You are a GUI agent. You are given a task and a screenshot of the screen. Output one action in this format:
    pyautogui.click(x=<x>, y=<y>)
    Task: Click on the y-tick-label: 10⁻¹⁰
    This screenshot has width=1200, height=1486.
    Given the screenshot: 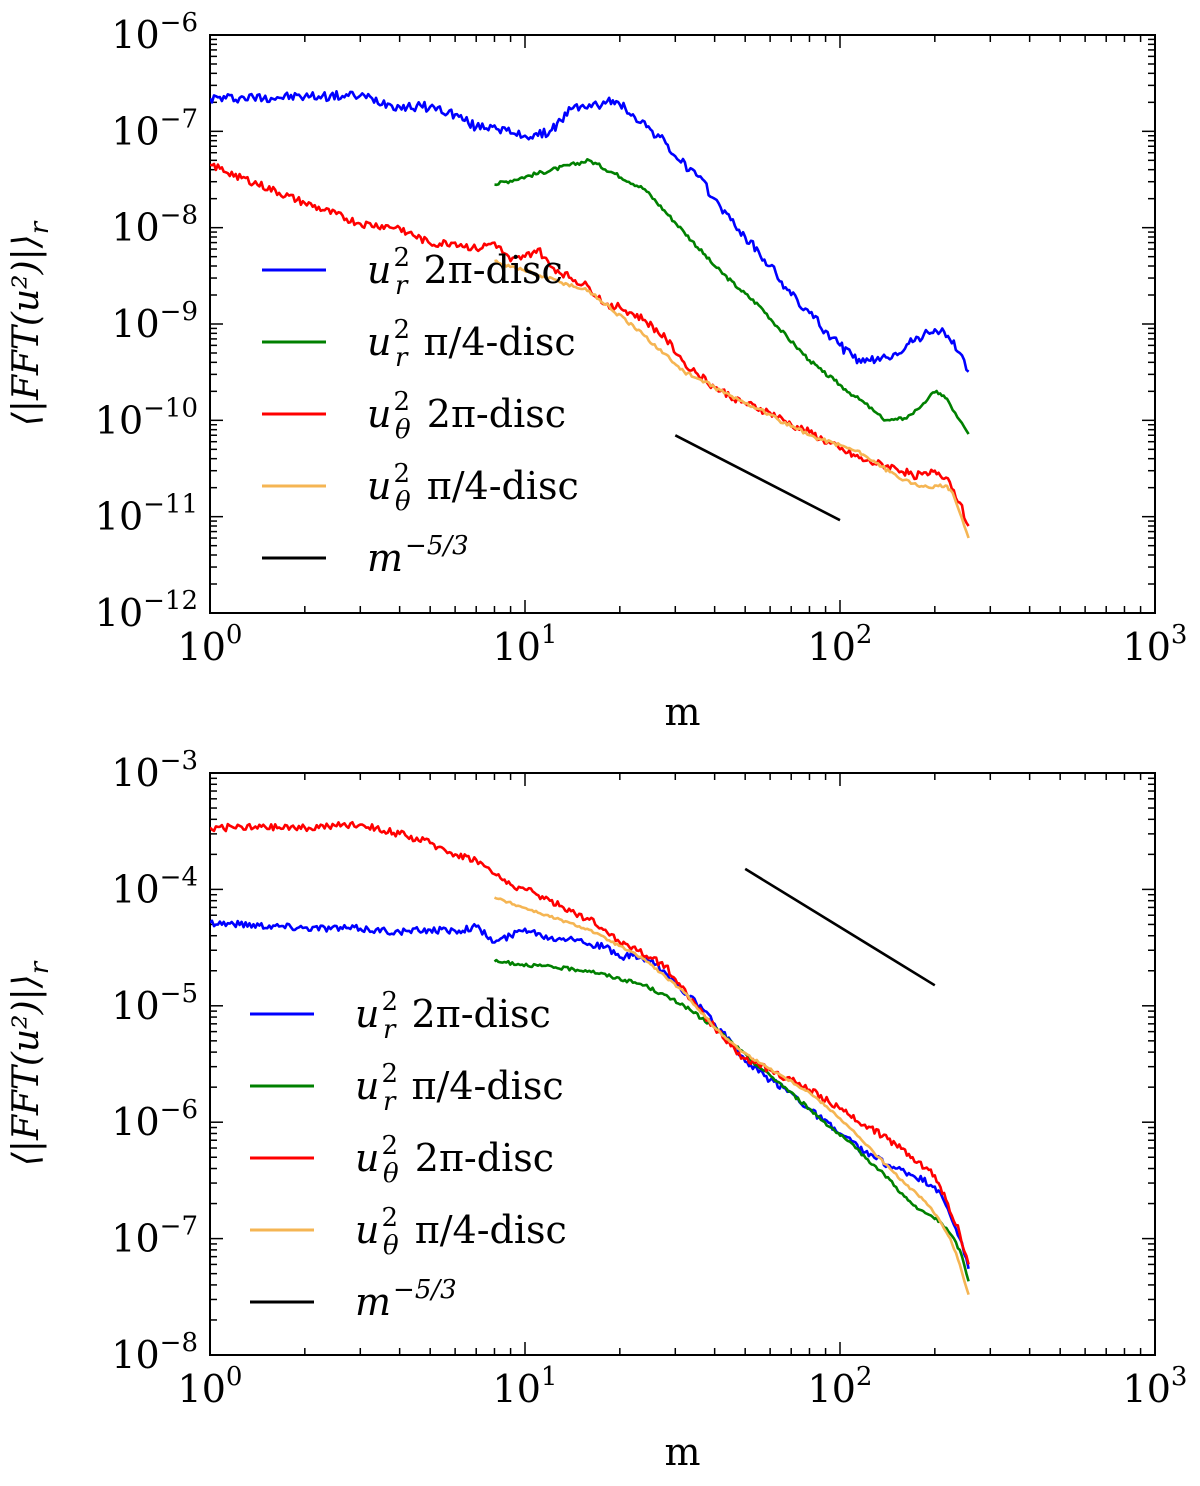 What is the action you would take?
    pyautogui.click(x=146, y=417)
    